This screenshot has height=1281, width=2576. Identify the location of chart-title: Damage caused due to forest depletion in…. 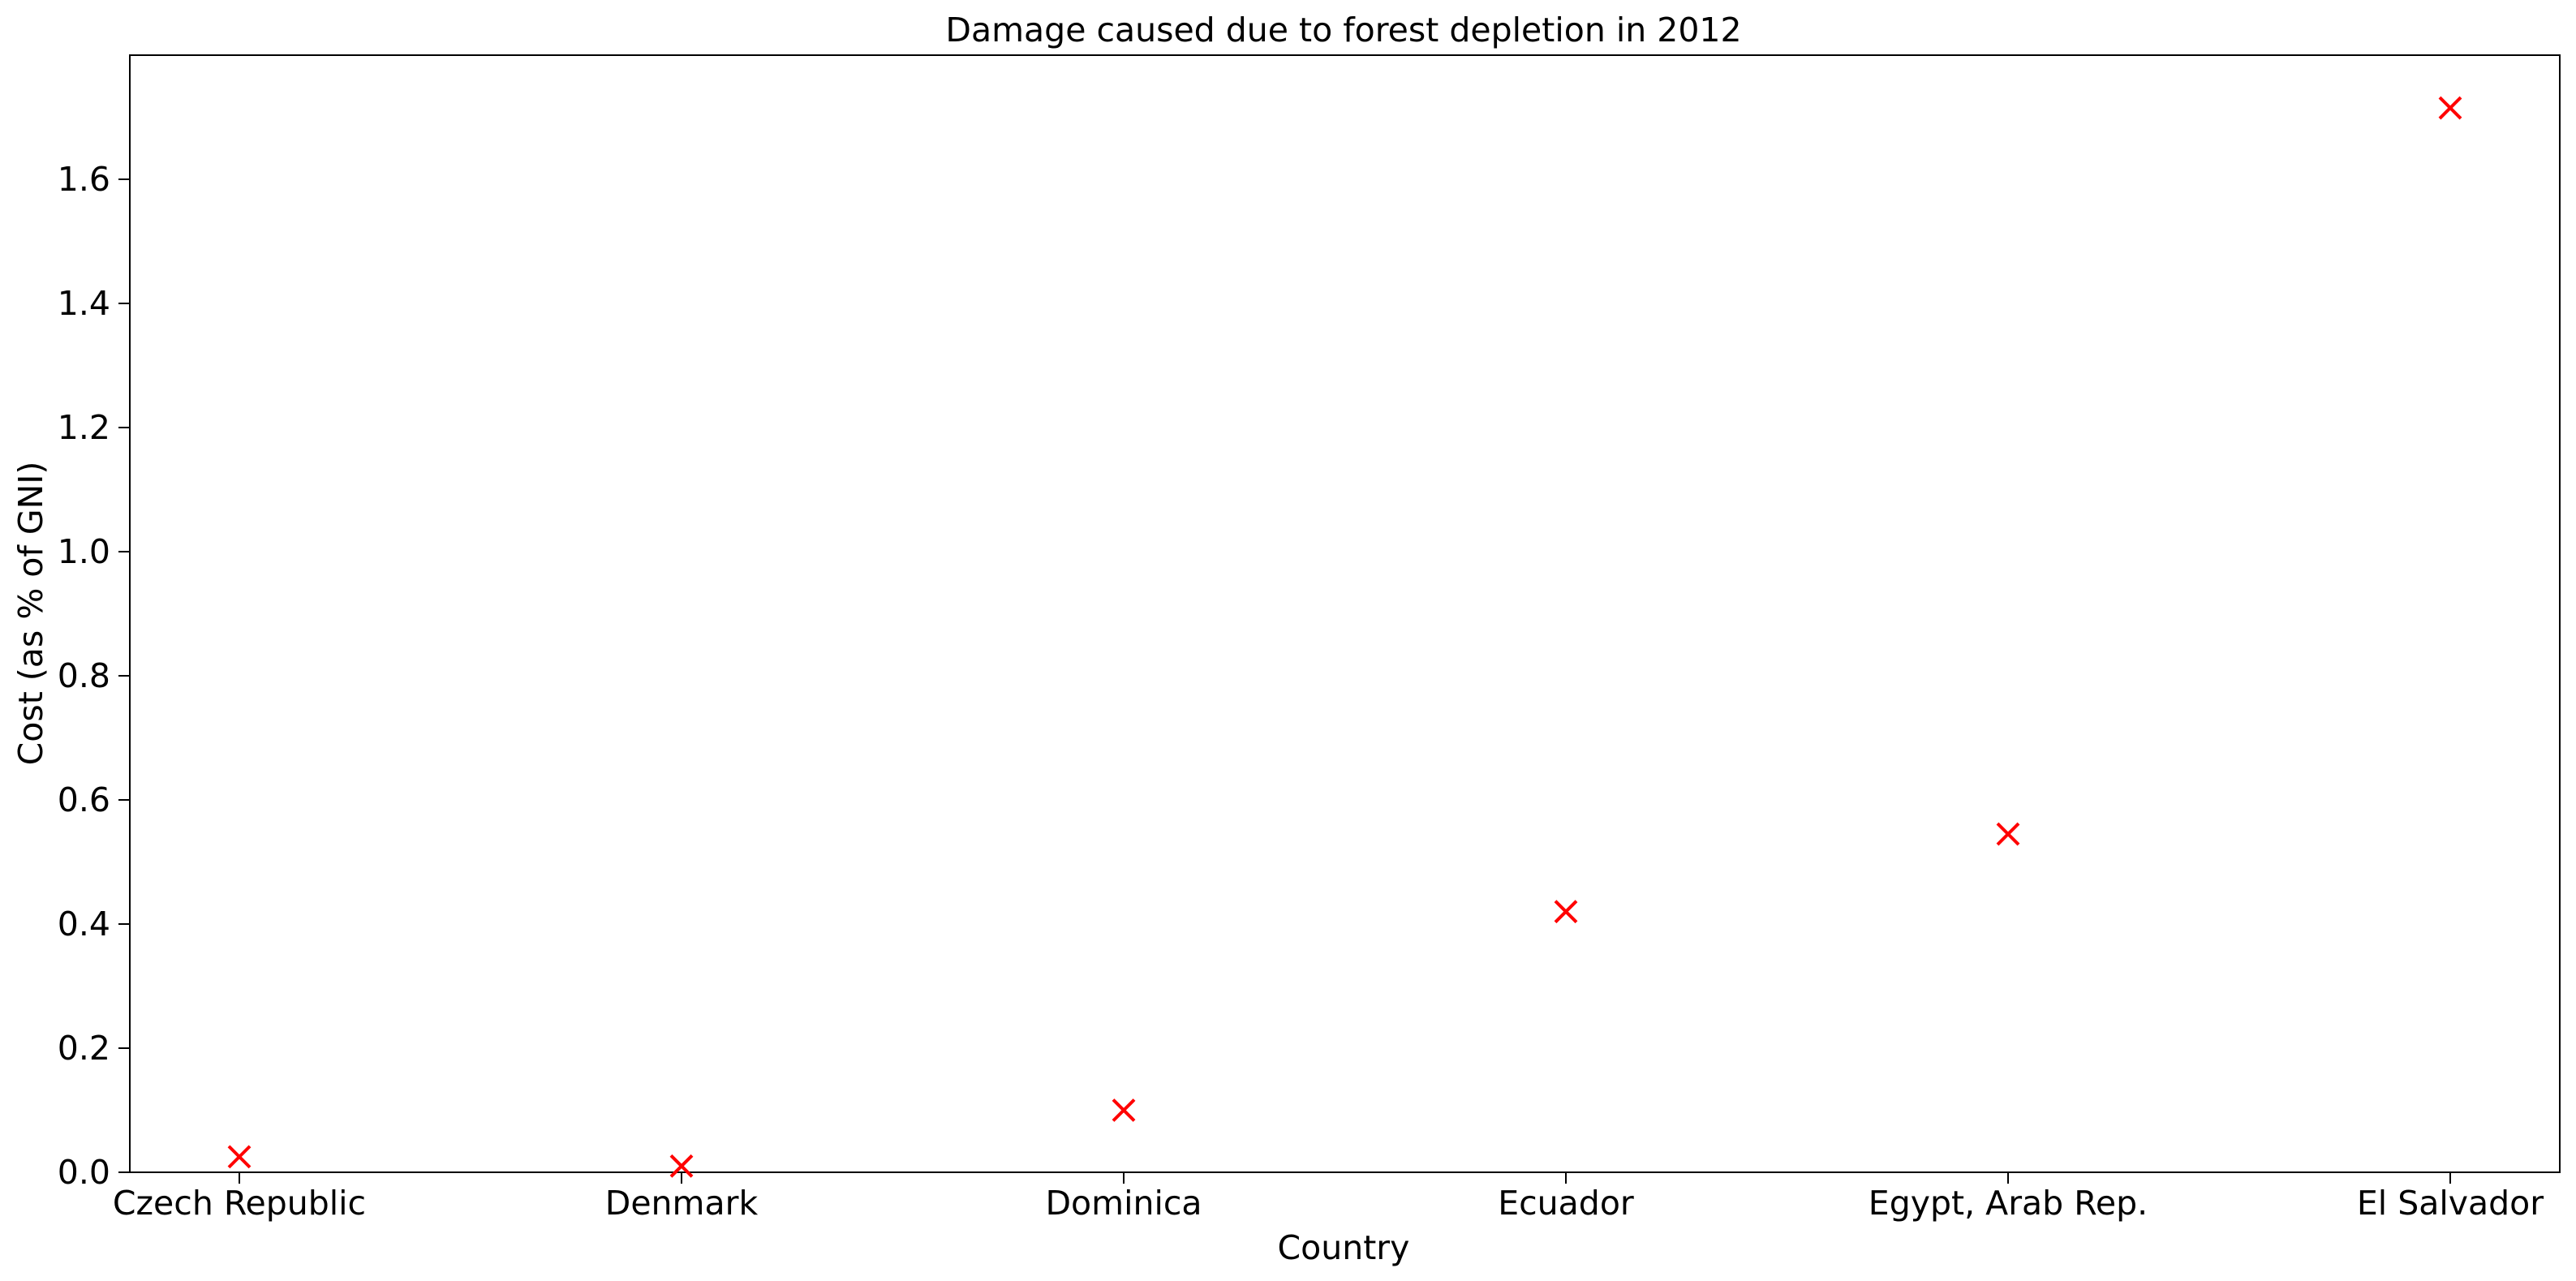
(1343, 30).